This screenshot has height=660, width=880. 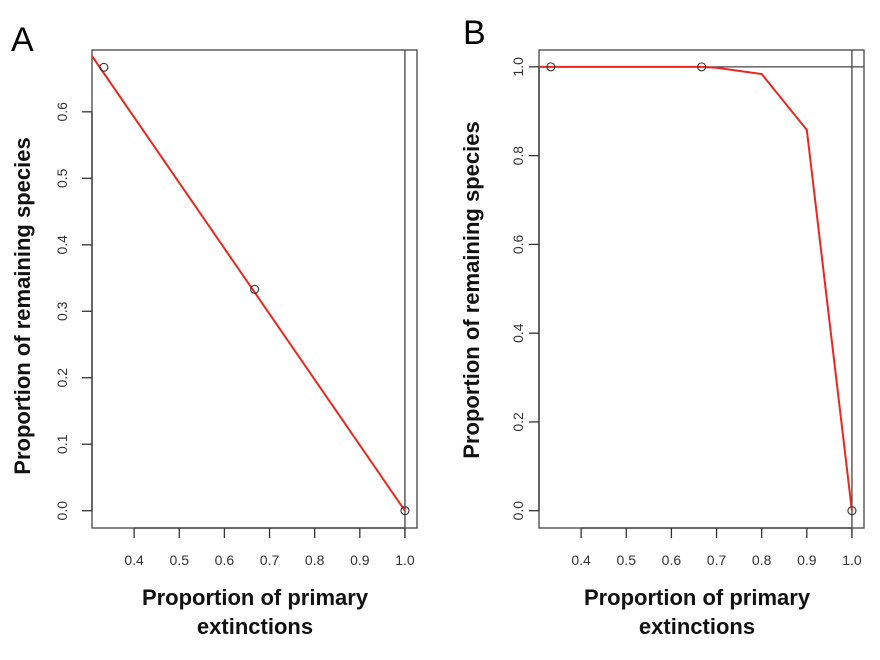 I want to click on panel-b-y-tick-label: 0.0, so click(x=518, y=511).